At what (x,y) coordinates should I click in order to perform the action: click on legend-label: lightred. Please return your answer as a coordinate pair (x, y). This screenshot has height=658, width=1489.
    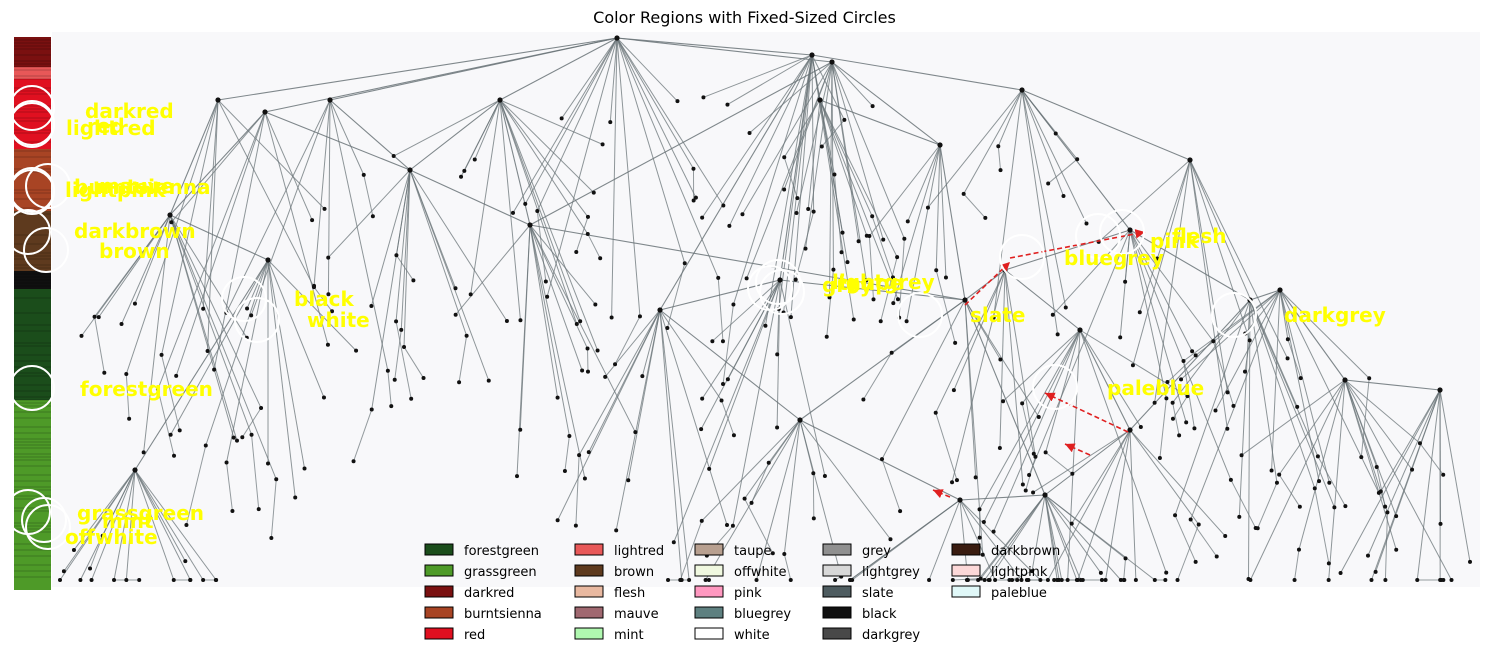
    Looking at the image, I should click on (639, 551).